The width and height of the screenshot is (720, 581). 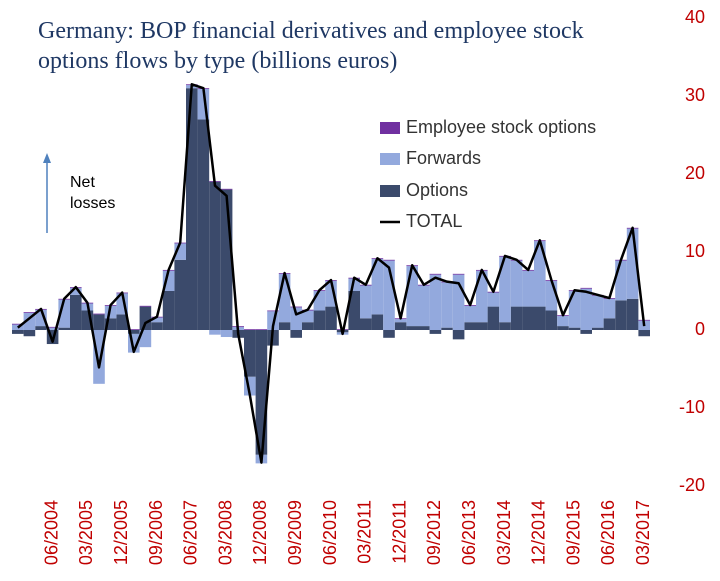 I want to click on x-tick-label: 06/2004, so click(x=51, y=532).